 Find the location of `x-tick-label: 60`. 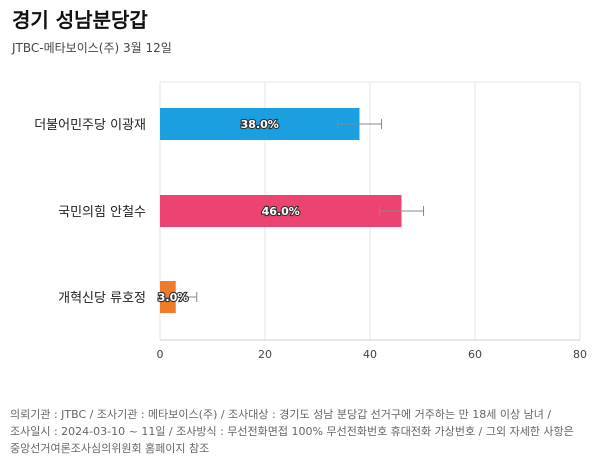

x-tick-label: 60 is located at coordinates (475, 354).